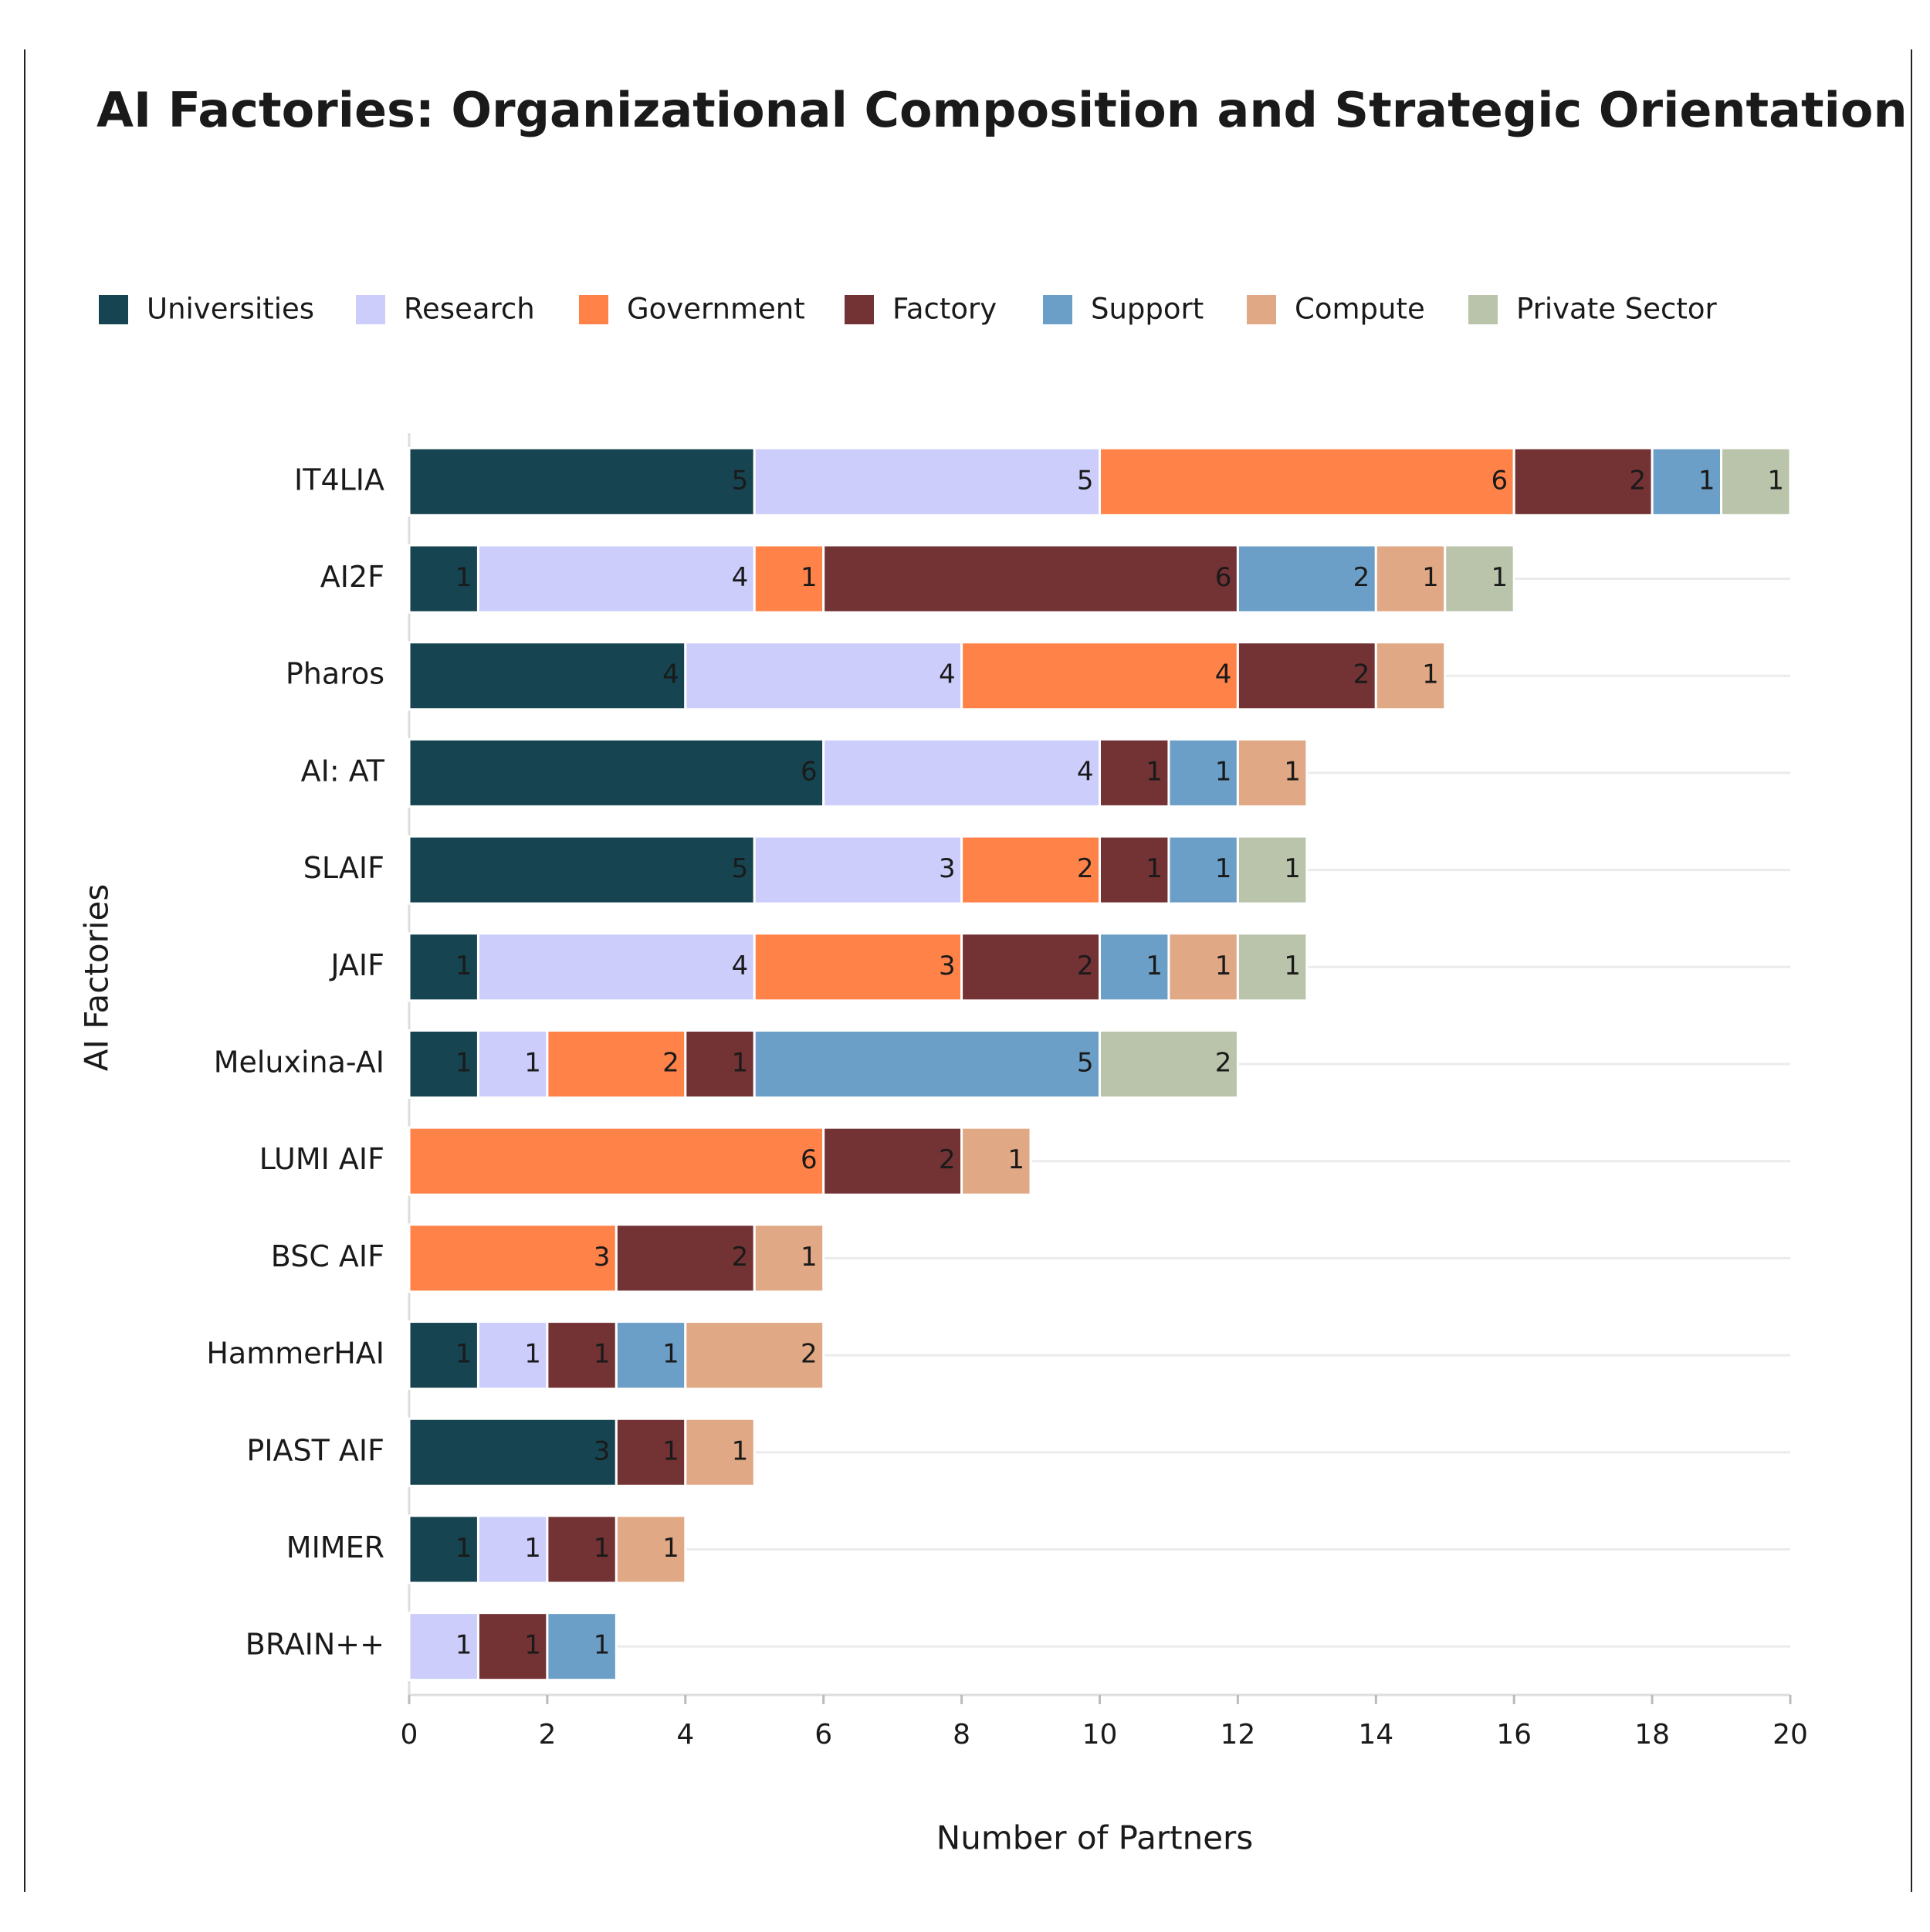 The height and width of the screenshot is (1932, 1930). What do you see at coordinates (1237, 1735) in the screenshot?
I see `x-tick-label: 12` at bounding box center [1237, 1735].